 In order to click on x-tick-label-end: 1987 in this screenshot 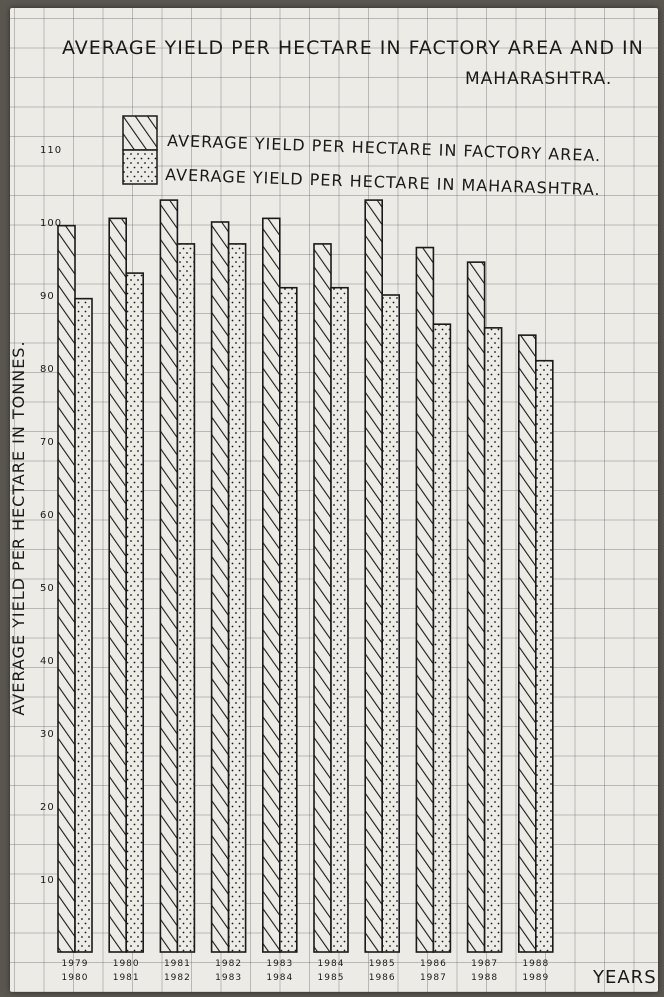, I will do `click(433, 978)`.